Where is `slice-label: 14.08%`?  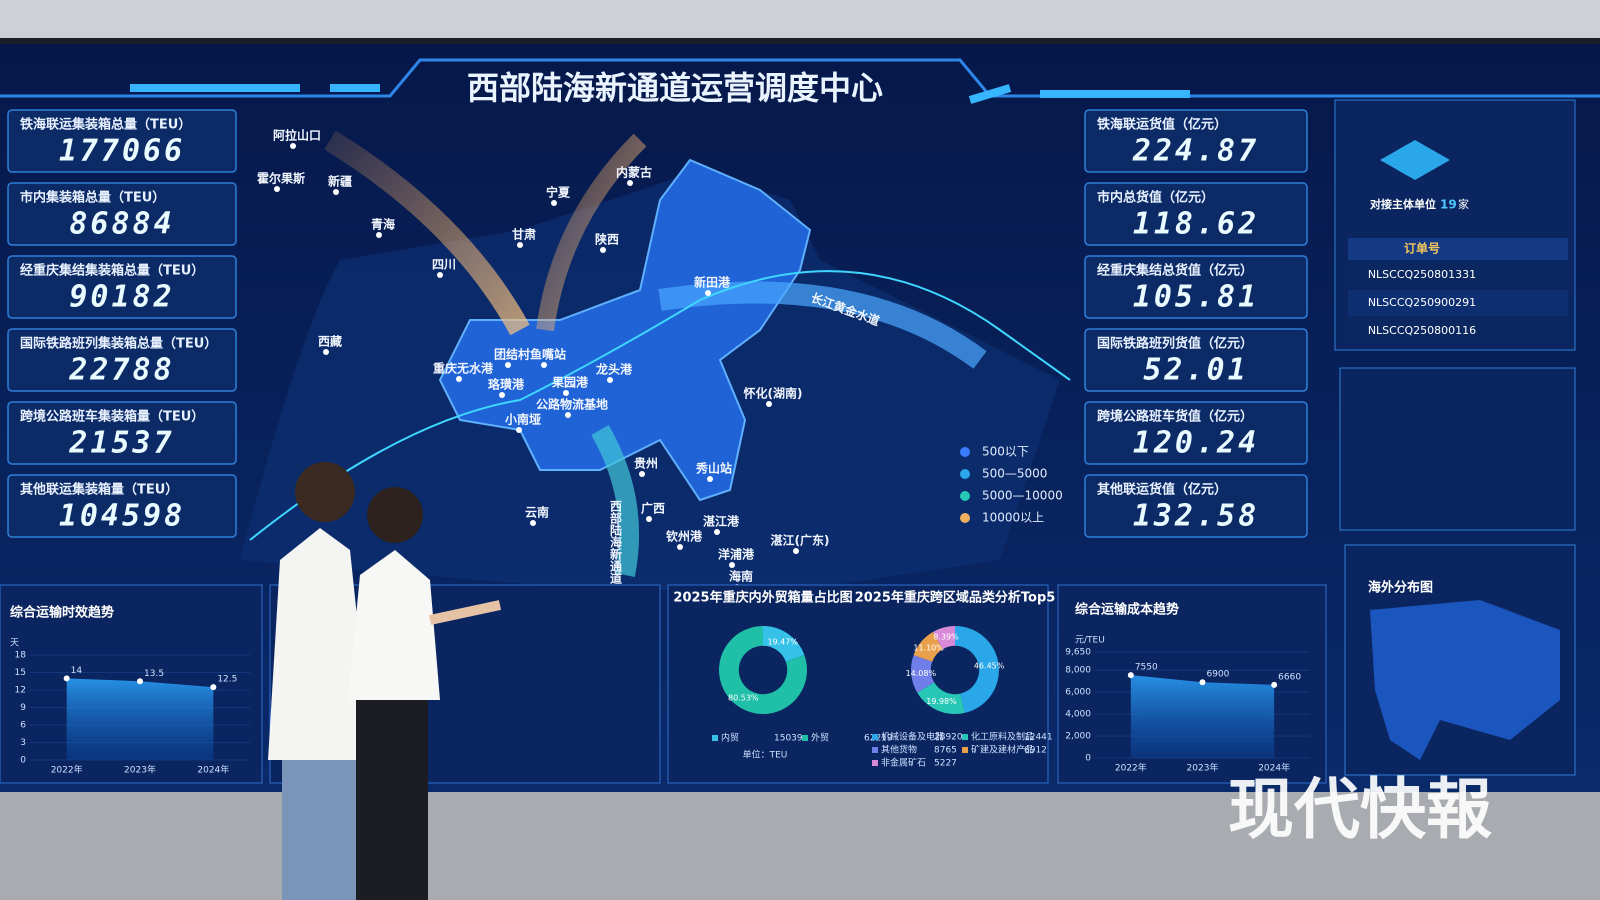
slice-label: 14.08% is located at coordinates (921, 673).